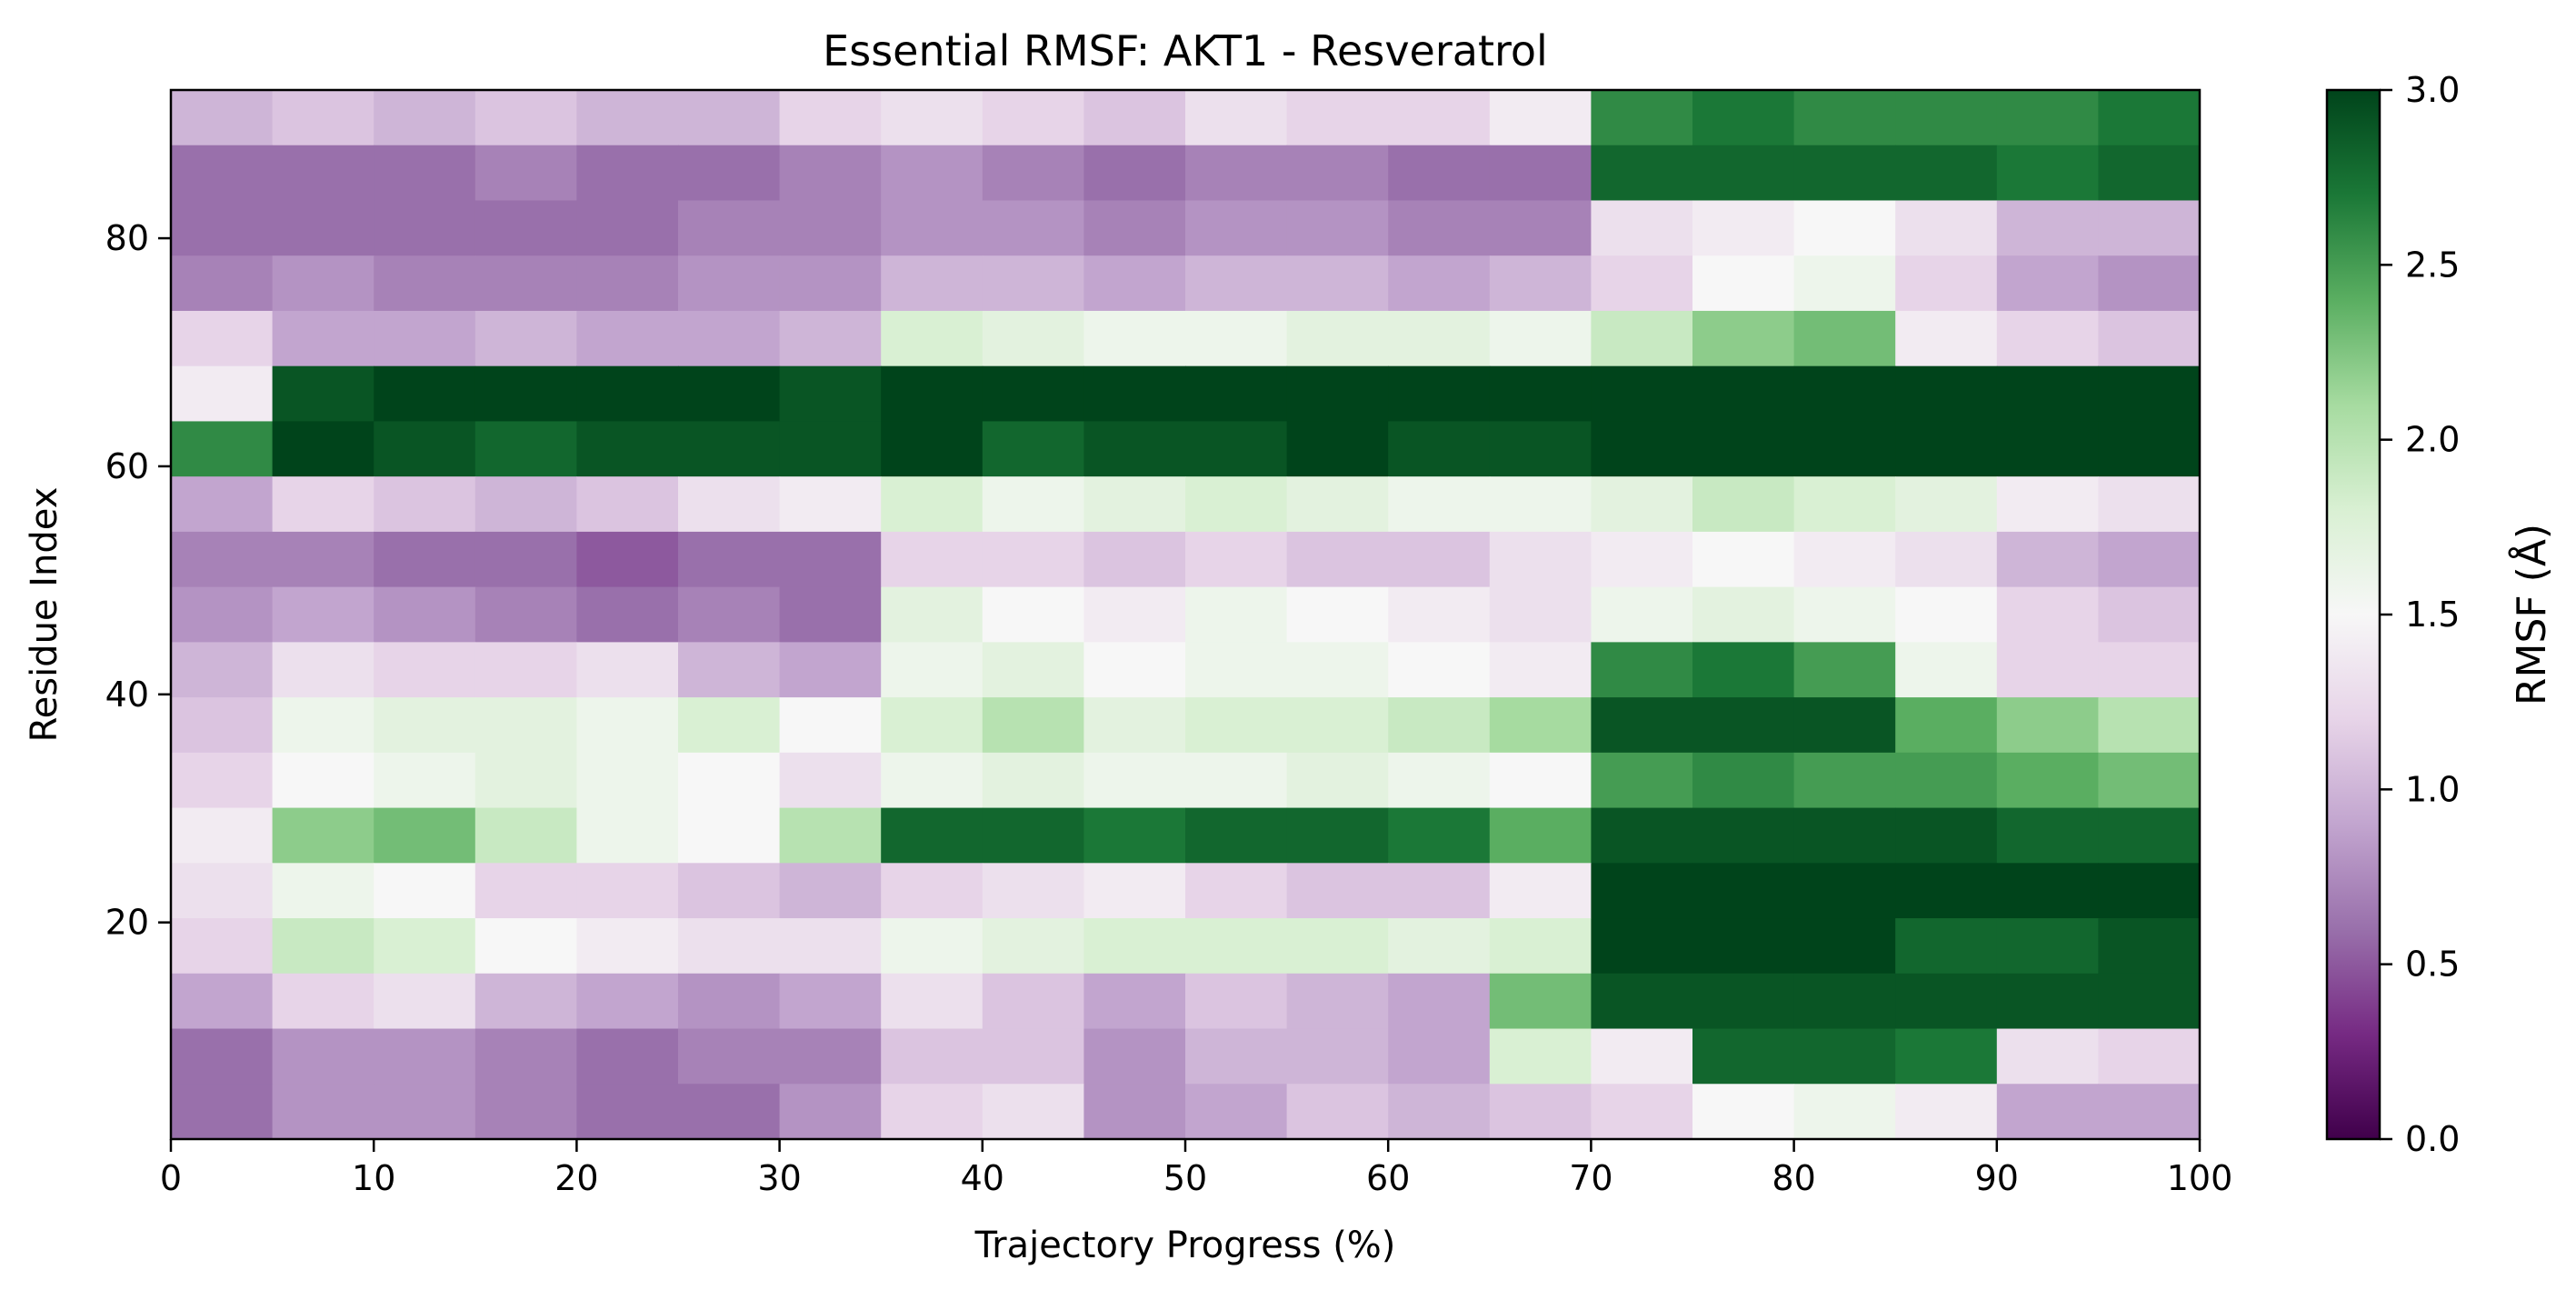 The height and width of the screenshot is (1300, 2576). I want to click on x-axis: 0 10 20 30 40 50 60 70 80 90 100, so click(1196, 1168).